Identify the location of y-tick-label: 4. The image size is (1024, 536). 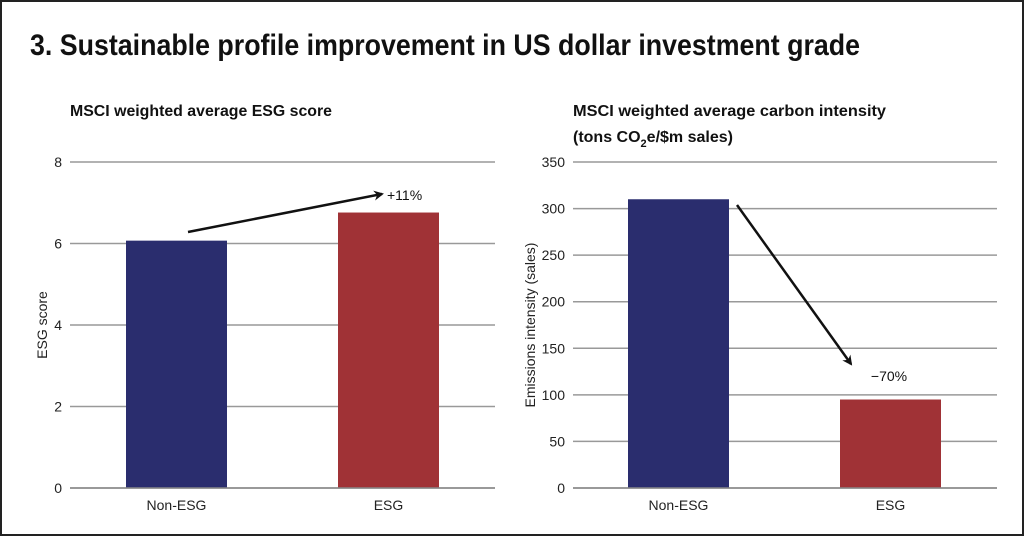
(58, 325).